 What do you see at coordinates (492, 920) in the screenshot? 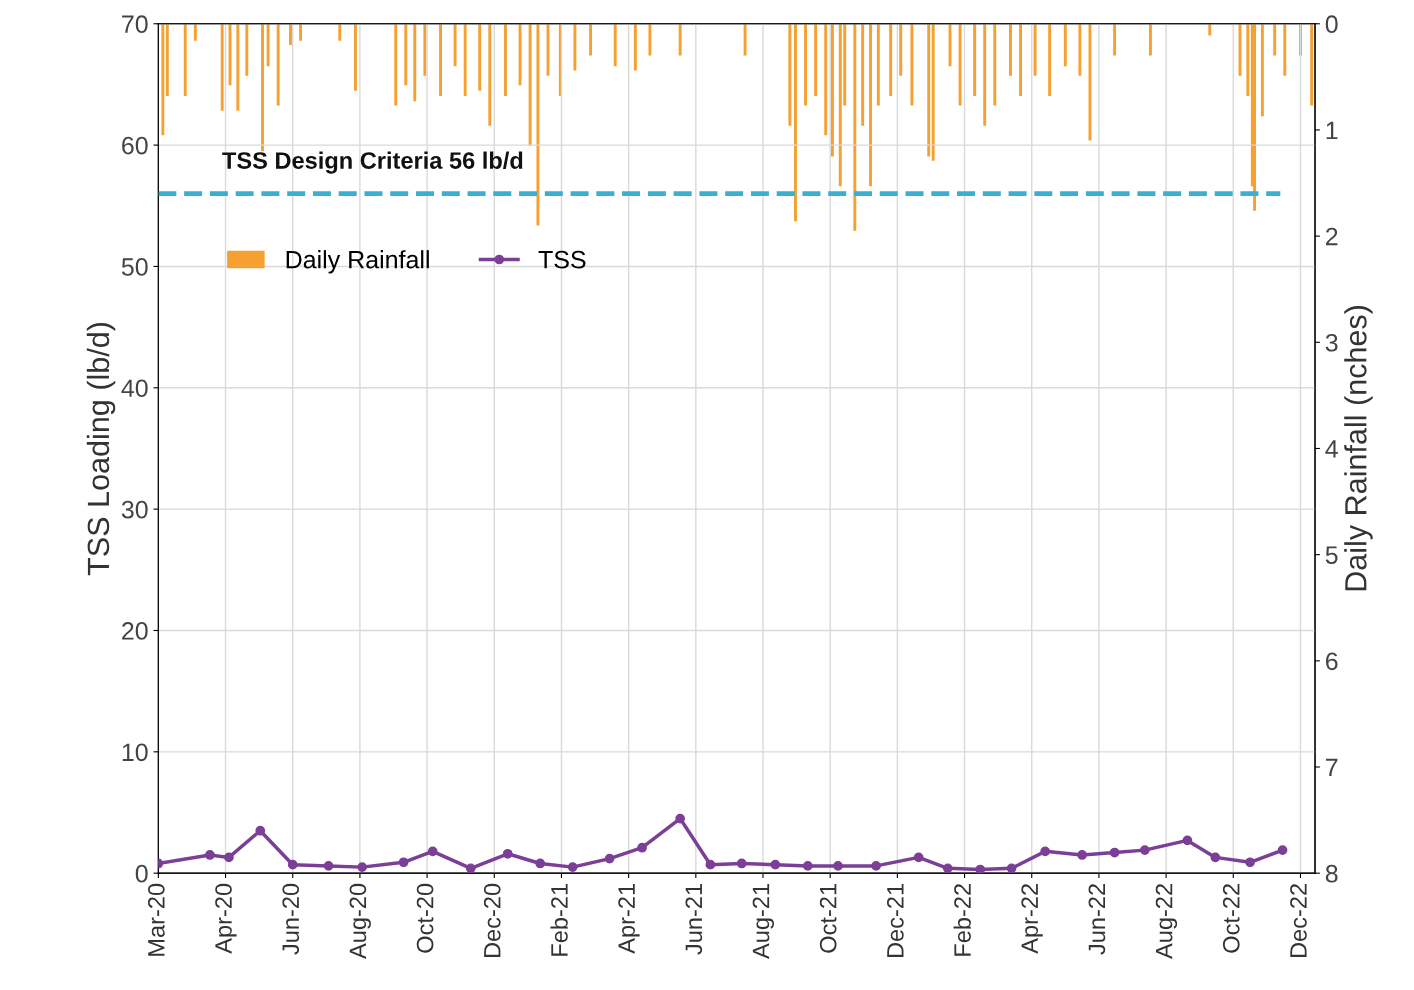
I see `x-tick-label: Dec-20` at bounding box center [492, 920].